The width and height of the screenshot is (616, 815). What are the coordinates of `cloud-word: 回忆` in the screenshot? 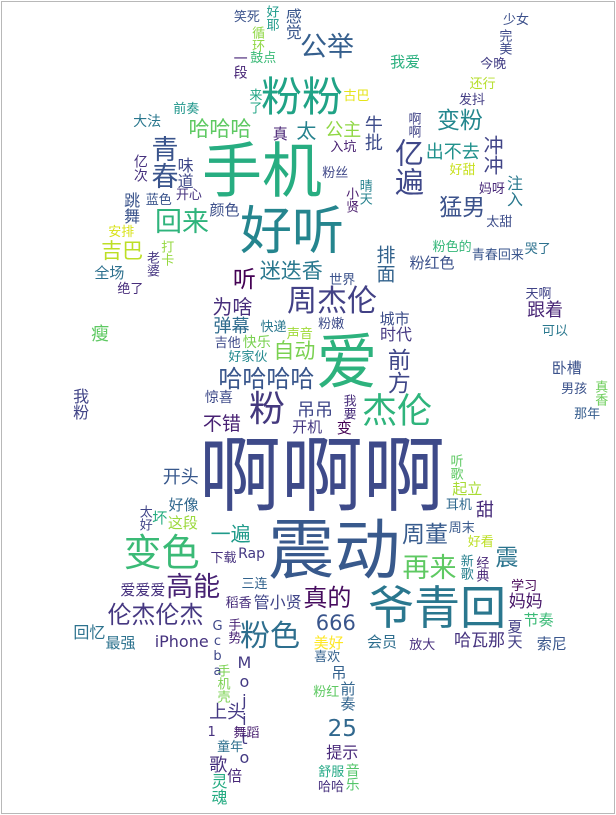 It's located at (89, 632).